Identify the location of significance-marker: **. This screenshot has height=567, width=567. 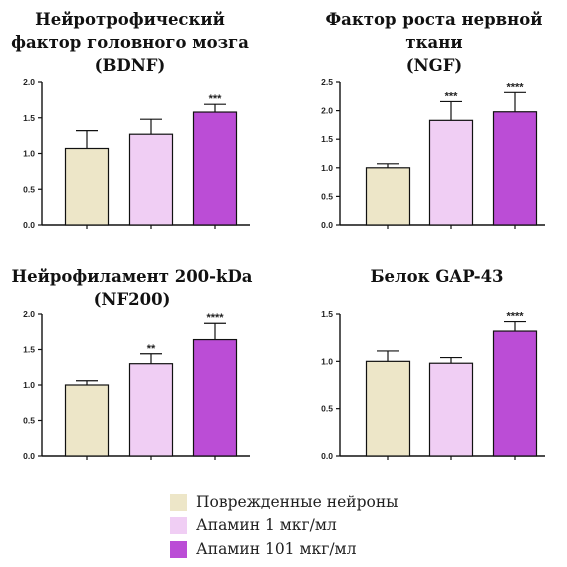
(151, 349).